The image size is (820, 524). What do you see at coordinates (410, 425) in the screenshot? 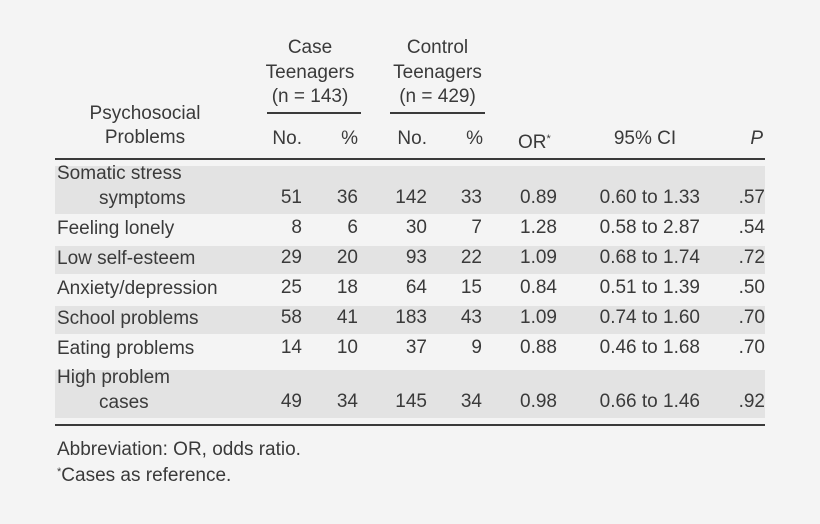
I see `bottom-rule` at bounding box center [410, 425].